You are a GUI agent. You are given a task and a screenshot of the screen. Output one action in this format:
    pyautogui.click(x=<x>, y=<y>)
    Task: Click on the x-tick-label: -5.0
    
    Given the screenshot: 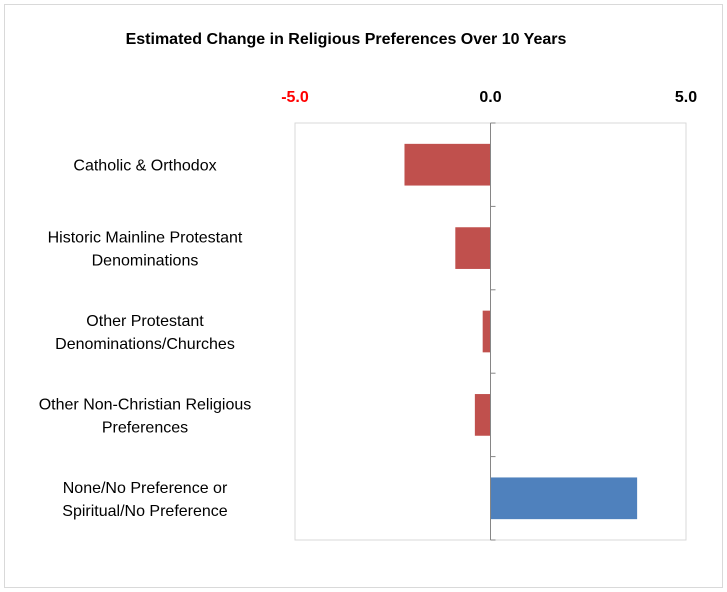 What is the action you would take?
    pyautogui.click(x=295, y=97)
    